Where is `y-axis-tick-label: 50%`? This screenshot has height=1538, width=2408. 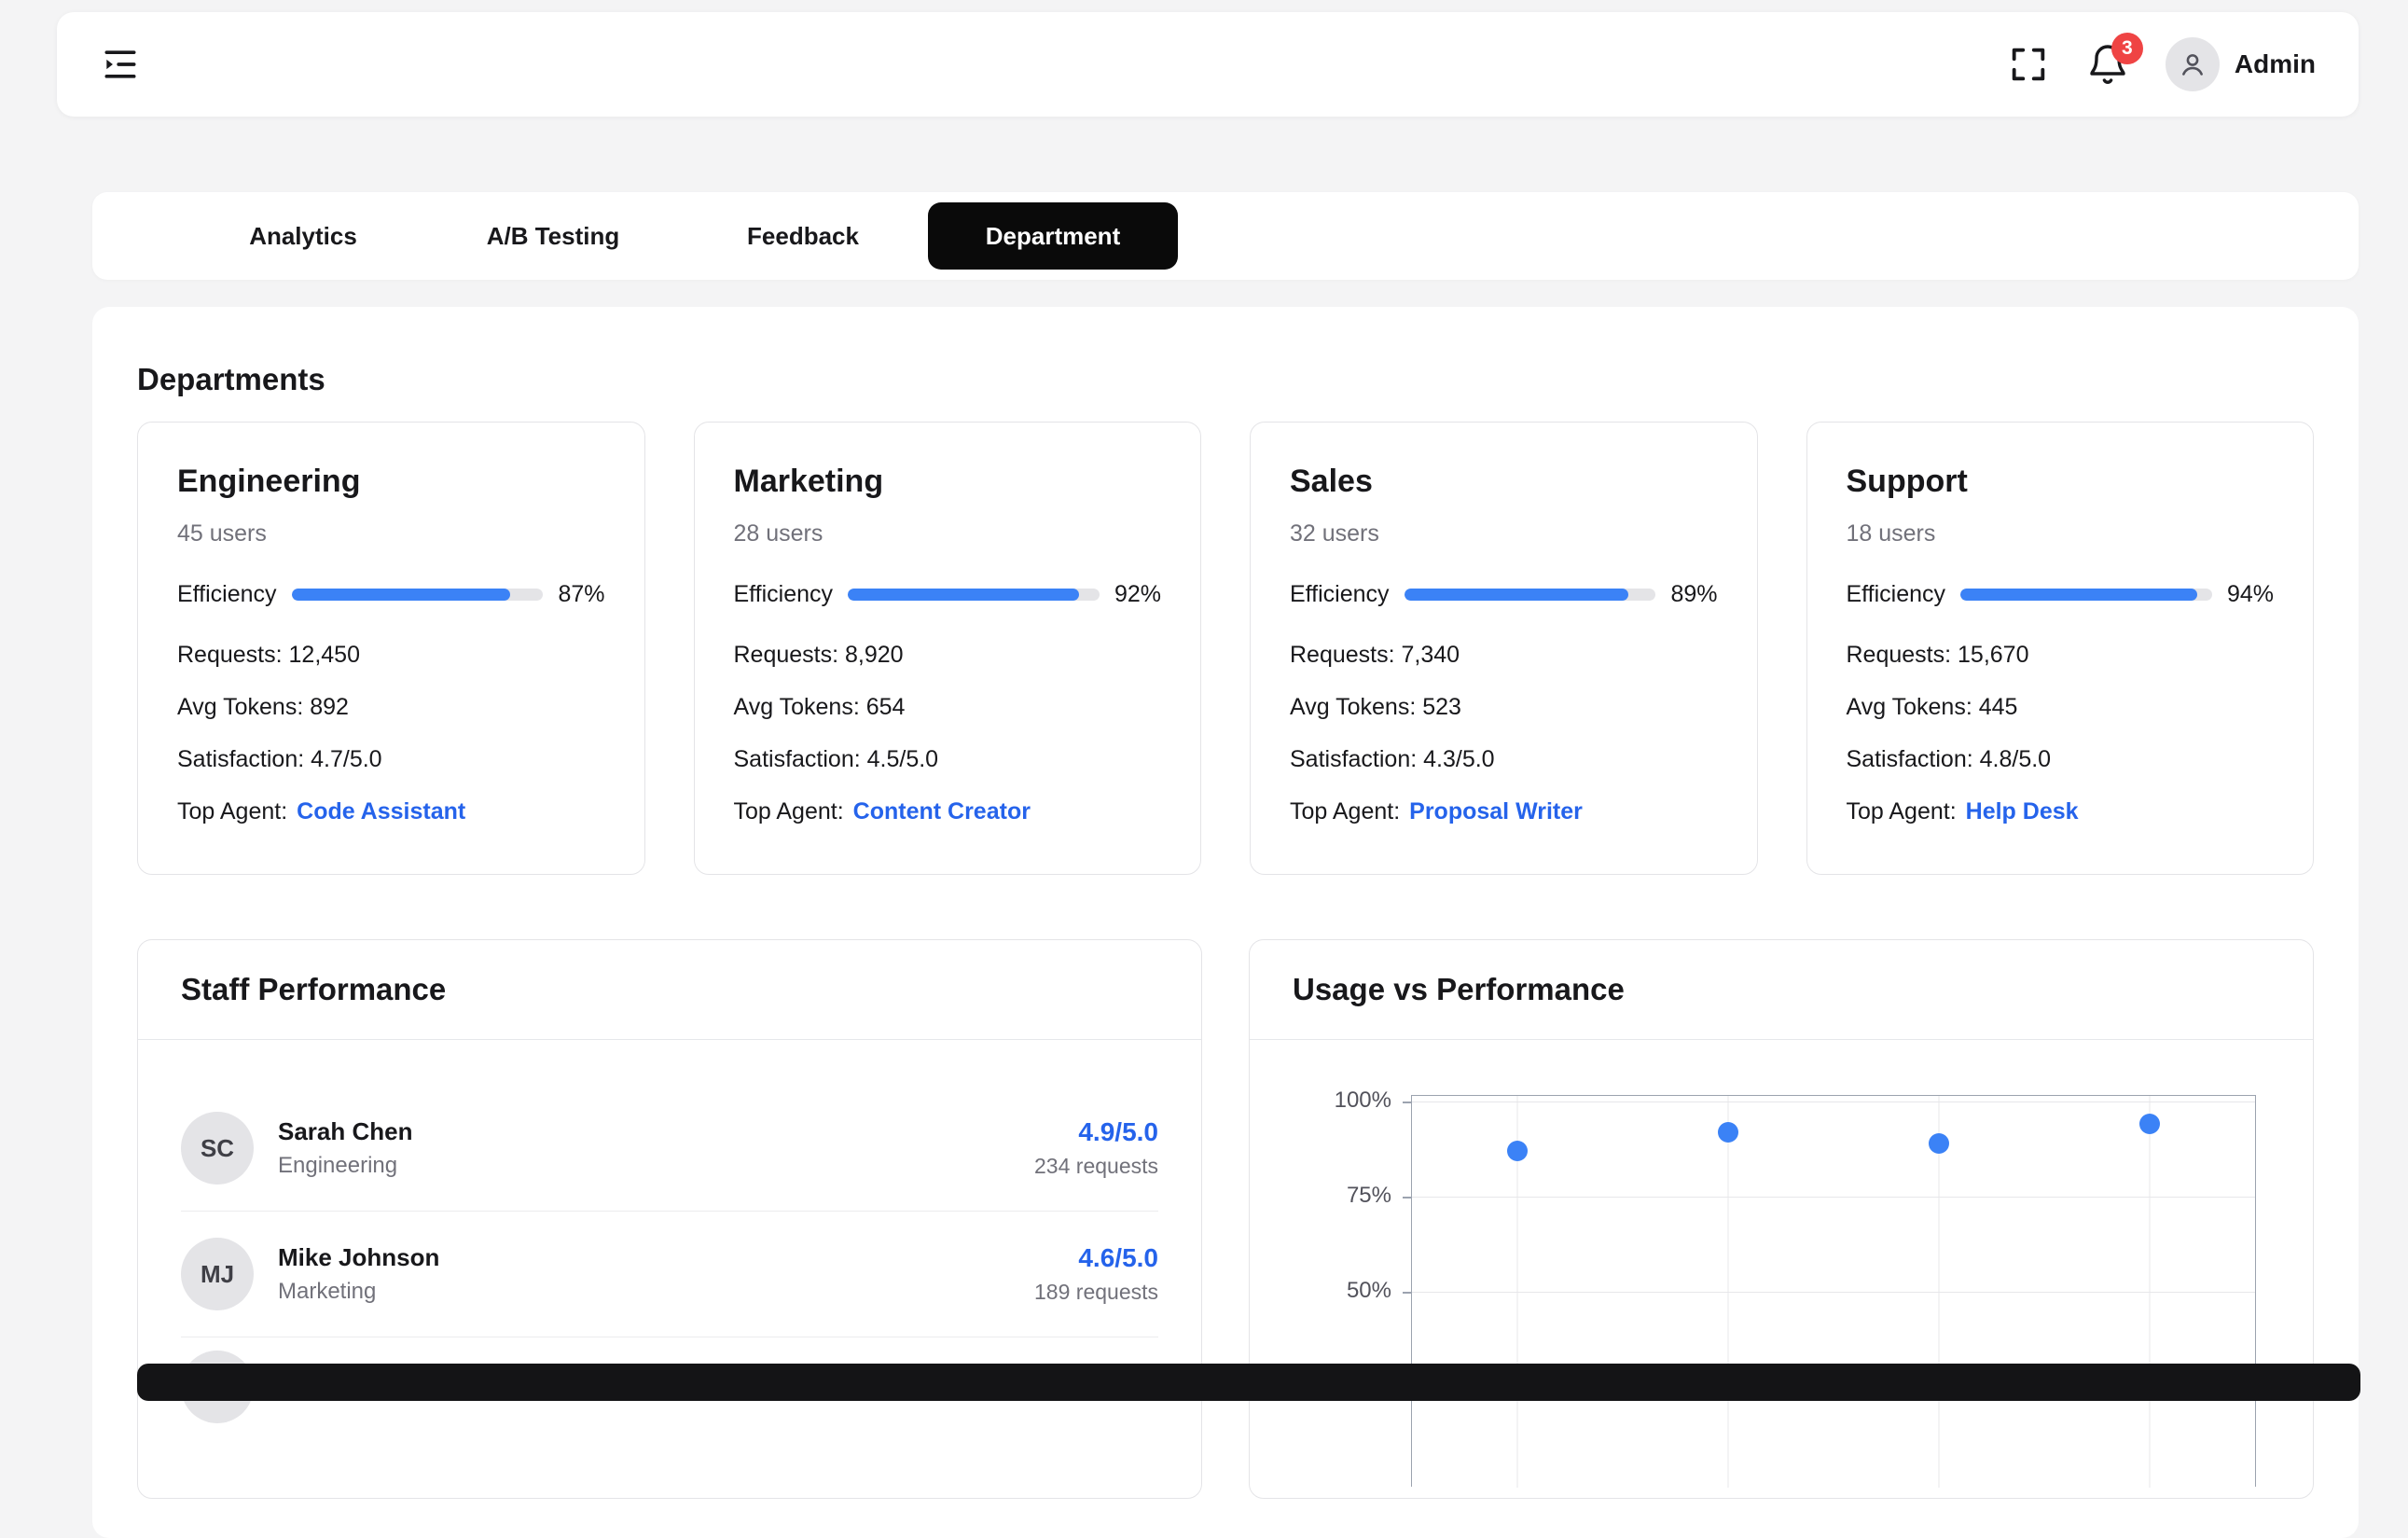
y-axis-tick-label: 50% is located at coordinates (1369, 1291).